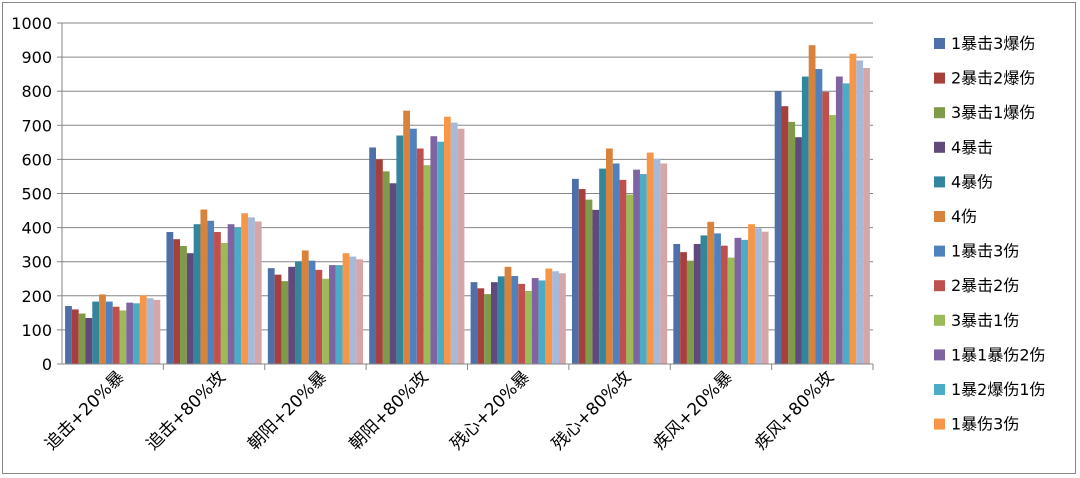 The width and height of the screenshot is (1080, 478). Describe the element at coordinates (36, 125) in the screenshot. I see `y-tick-label: 700` at that location.